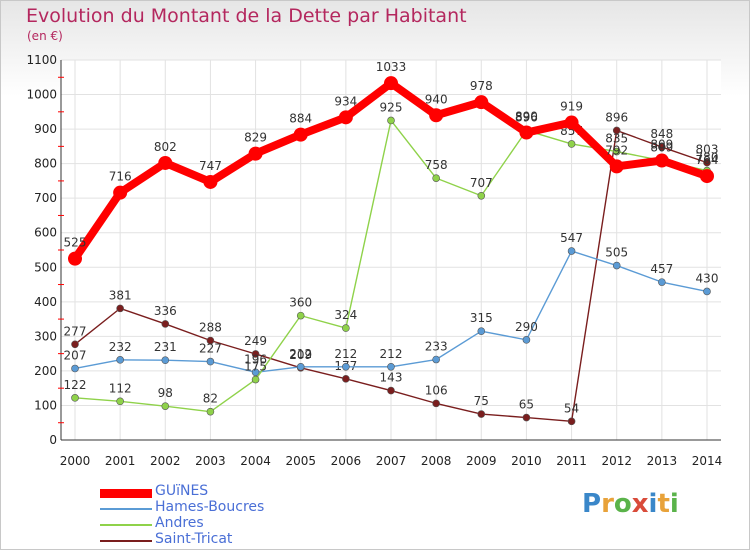 The height and width of the screenshot is (550, 750). I want to click on data-label: 360, so click(300, 303).